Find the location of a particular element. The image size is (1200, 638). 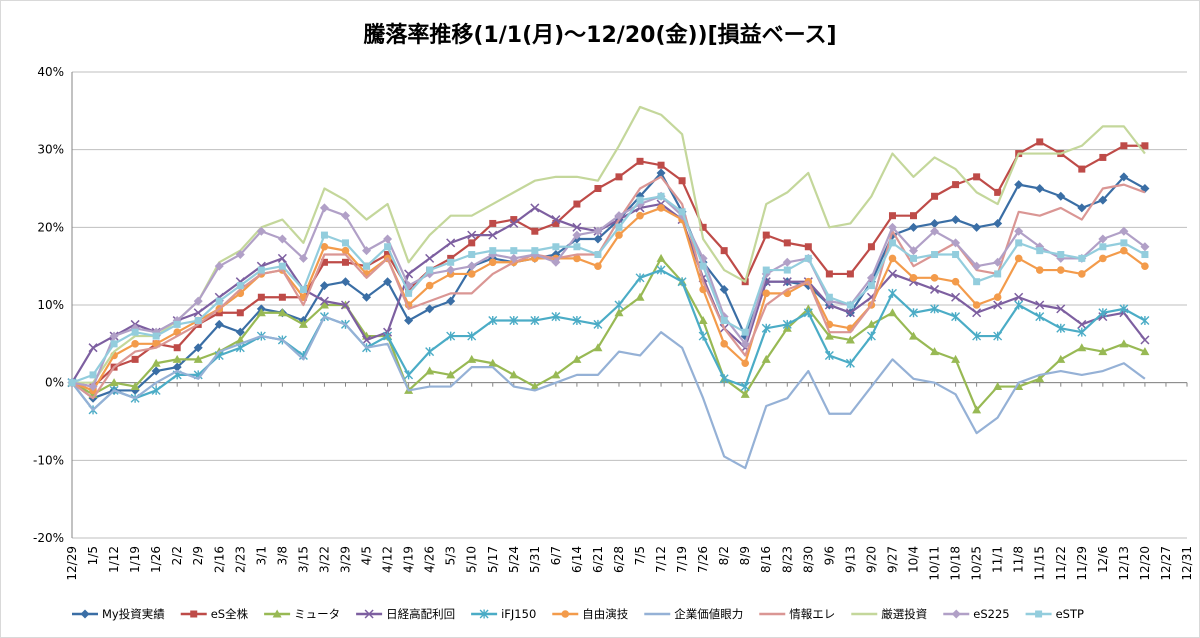

x-tick-label: 5/31 is located at coordinates (535, 559).